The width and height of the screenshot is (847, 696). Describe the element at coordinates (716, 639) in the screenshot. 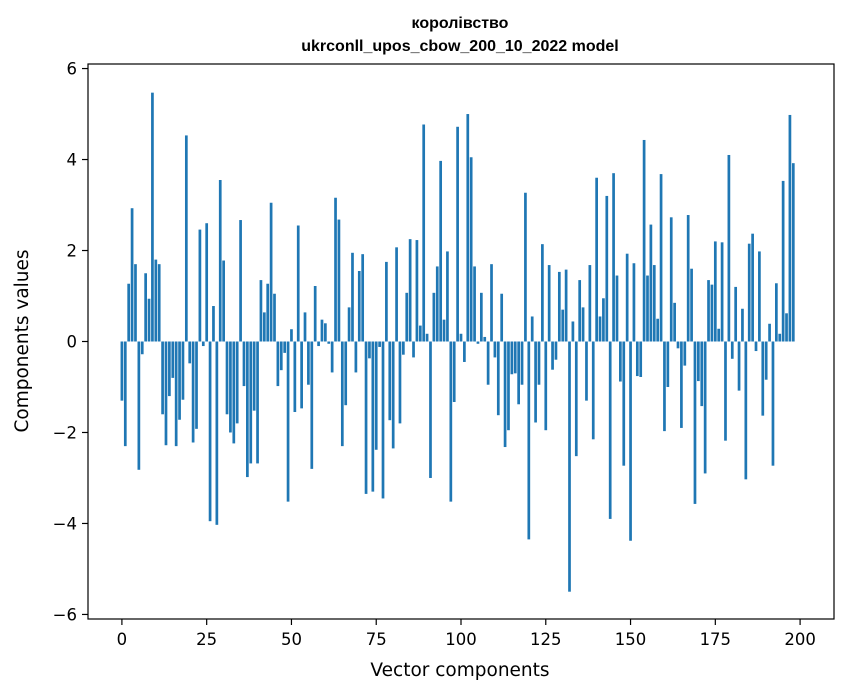

I see `x-tick-label: 175` at that location.